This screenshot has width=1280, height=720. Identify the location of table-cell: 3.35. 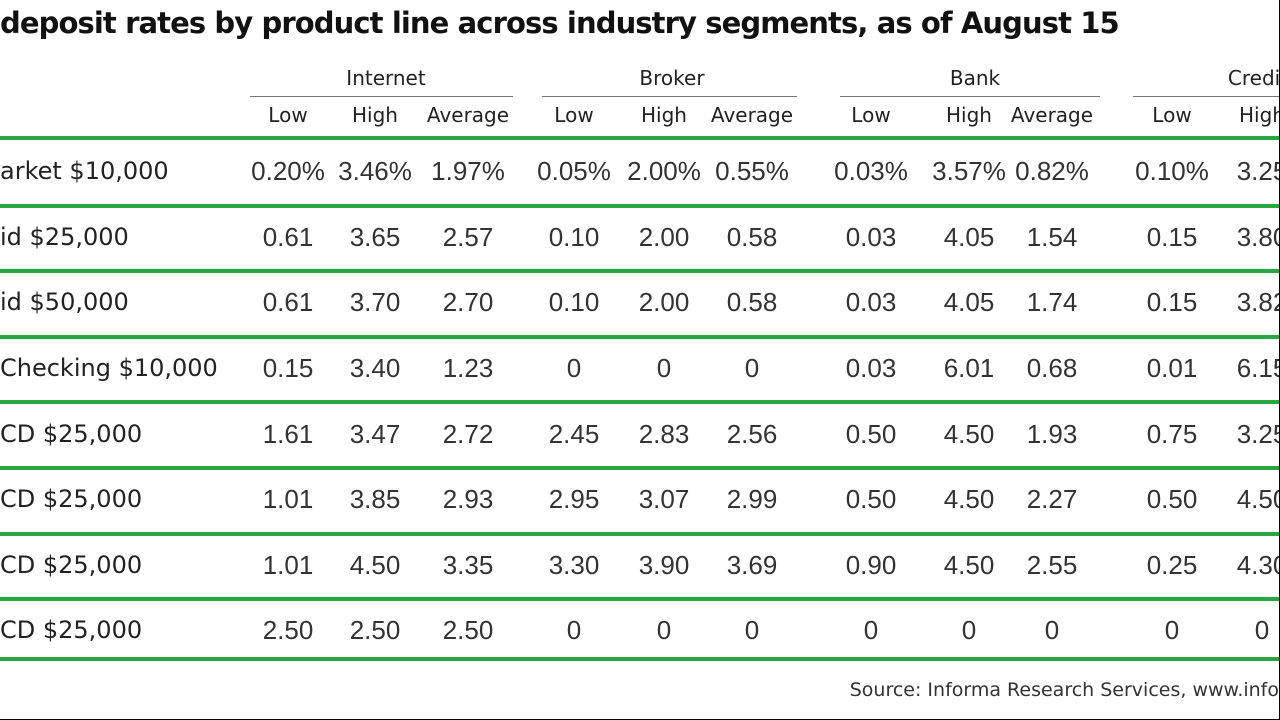
(468, 565).